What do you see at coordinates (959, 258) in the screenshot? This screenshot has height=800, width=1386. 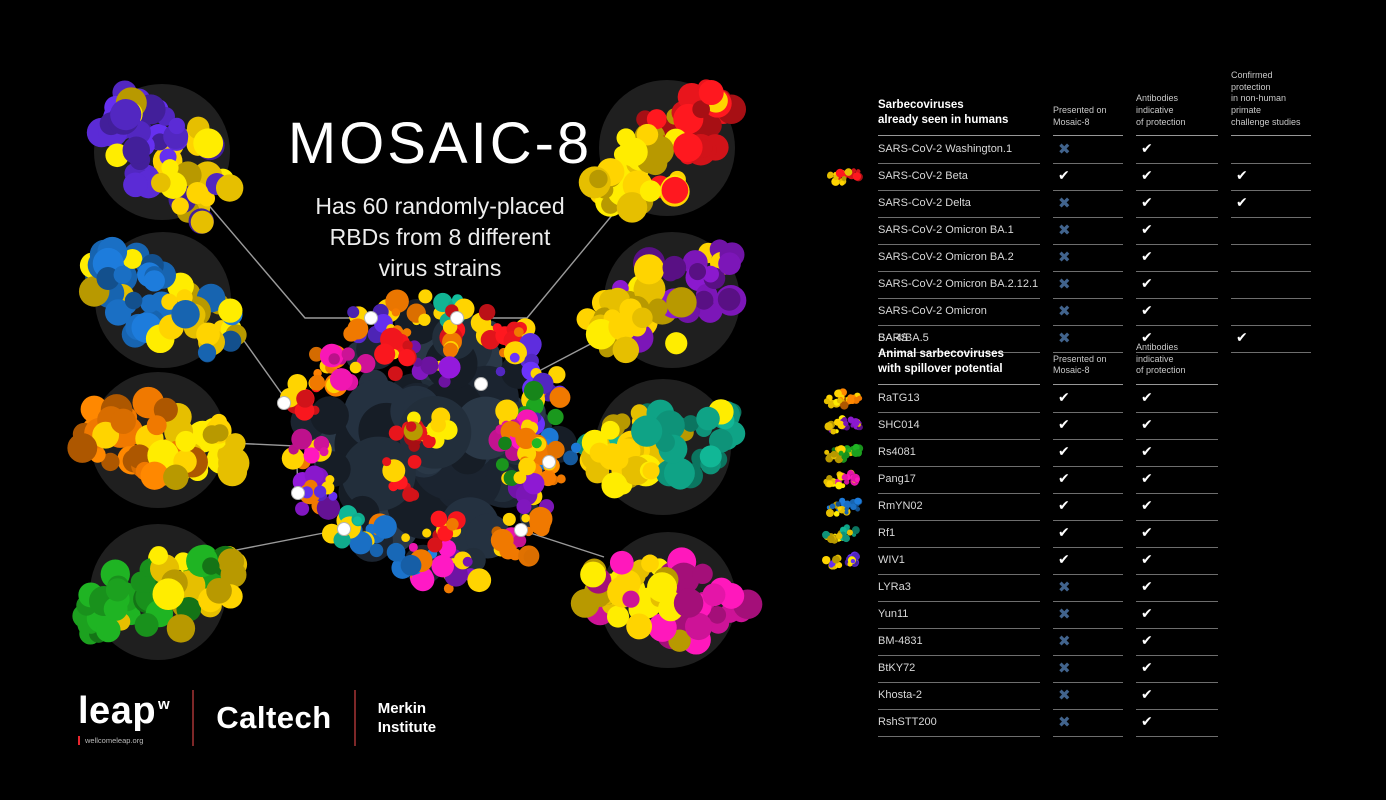 I see `virus-name: SARS-CoV-2 Omicron BA.2` at bounding box center [959, 258].